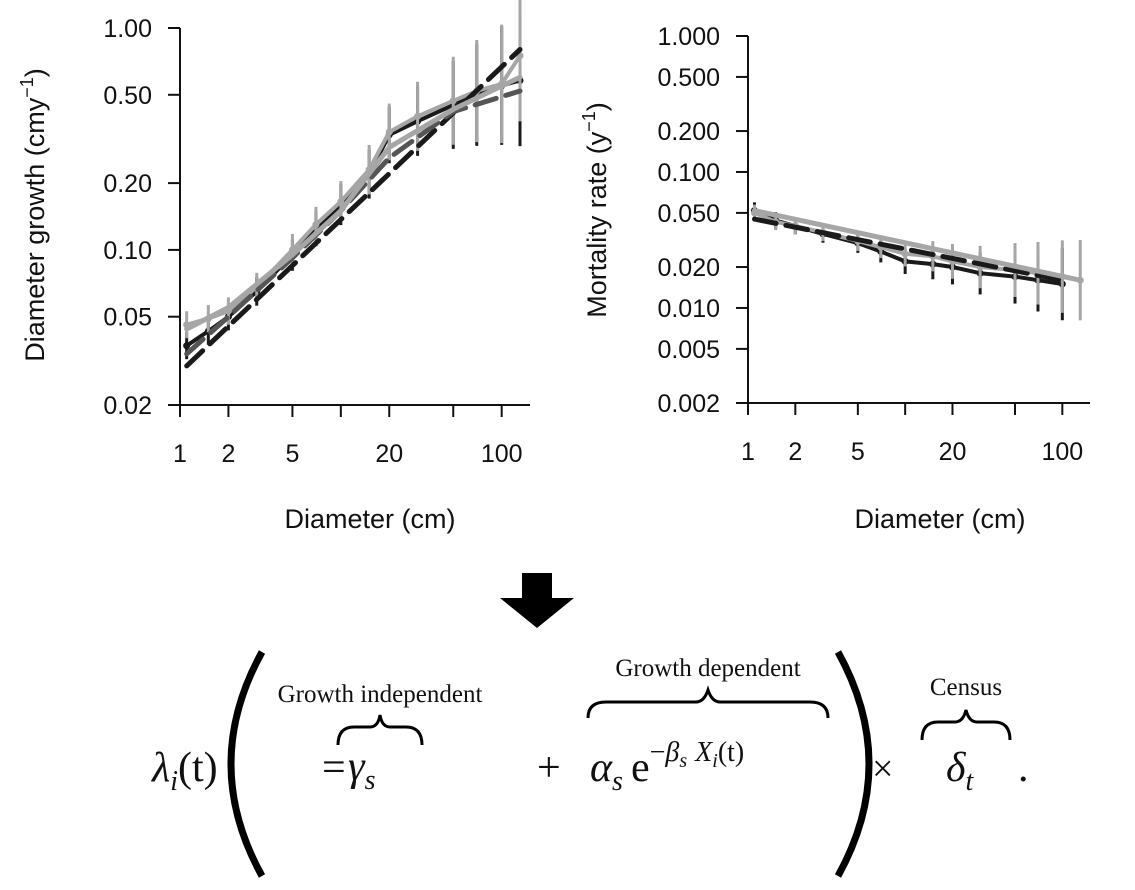  What do you see at coordinates (127, 251) in the screenshot?
I see `left-y-tick-label: 0.10` at bounding box center [127, 251].